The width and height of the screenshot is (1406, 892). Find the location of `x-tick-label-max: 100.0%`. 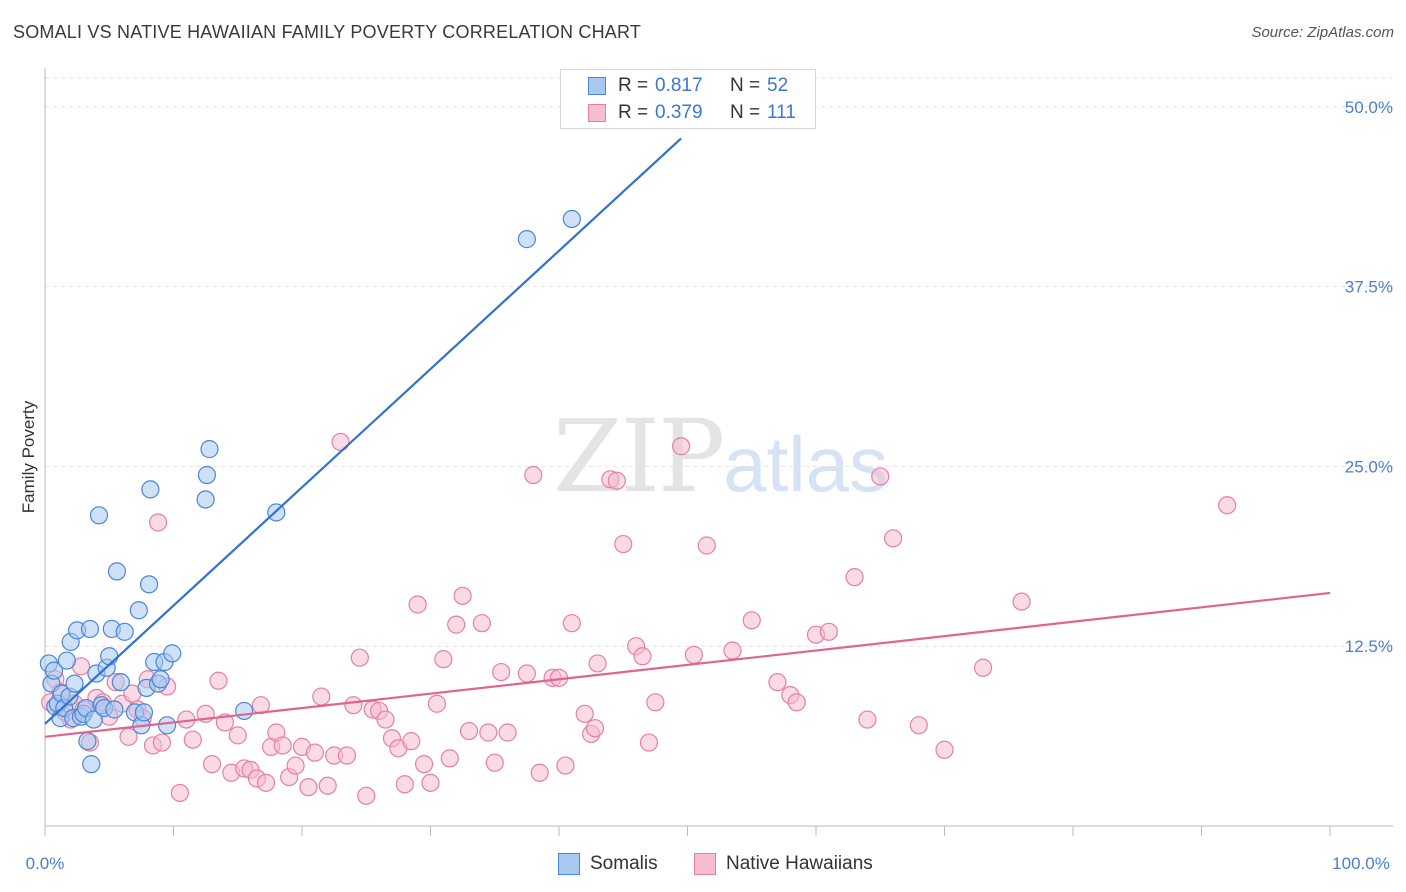

x-tick-label-max: 100.0% is located at coordinates (1361, 863).